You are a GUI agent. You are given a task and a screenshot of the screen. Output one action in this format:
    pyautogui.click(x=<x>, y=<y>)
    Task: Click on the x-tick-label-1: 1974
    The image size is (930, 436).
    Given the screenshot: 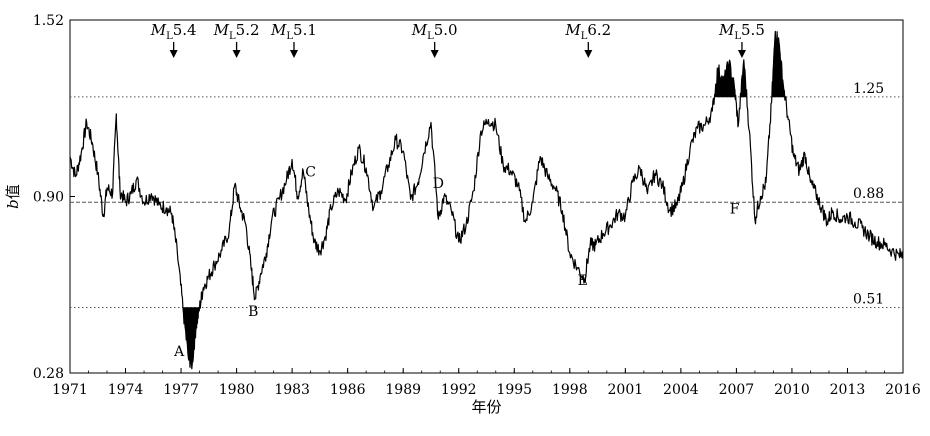 What is the action you would take?
    pyautogui.click(x=126, y=390)
    